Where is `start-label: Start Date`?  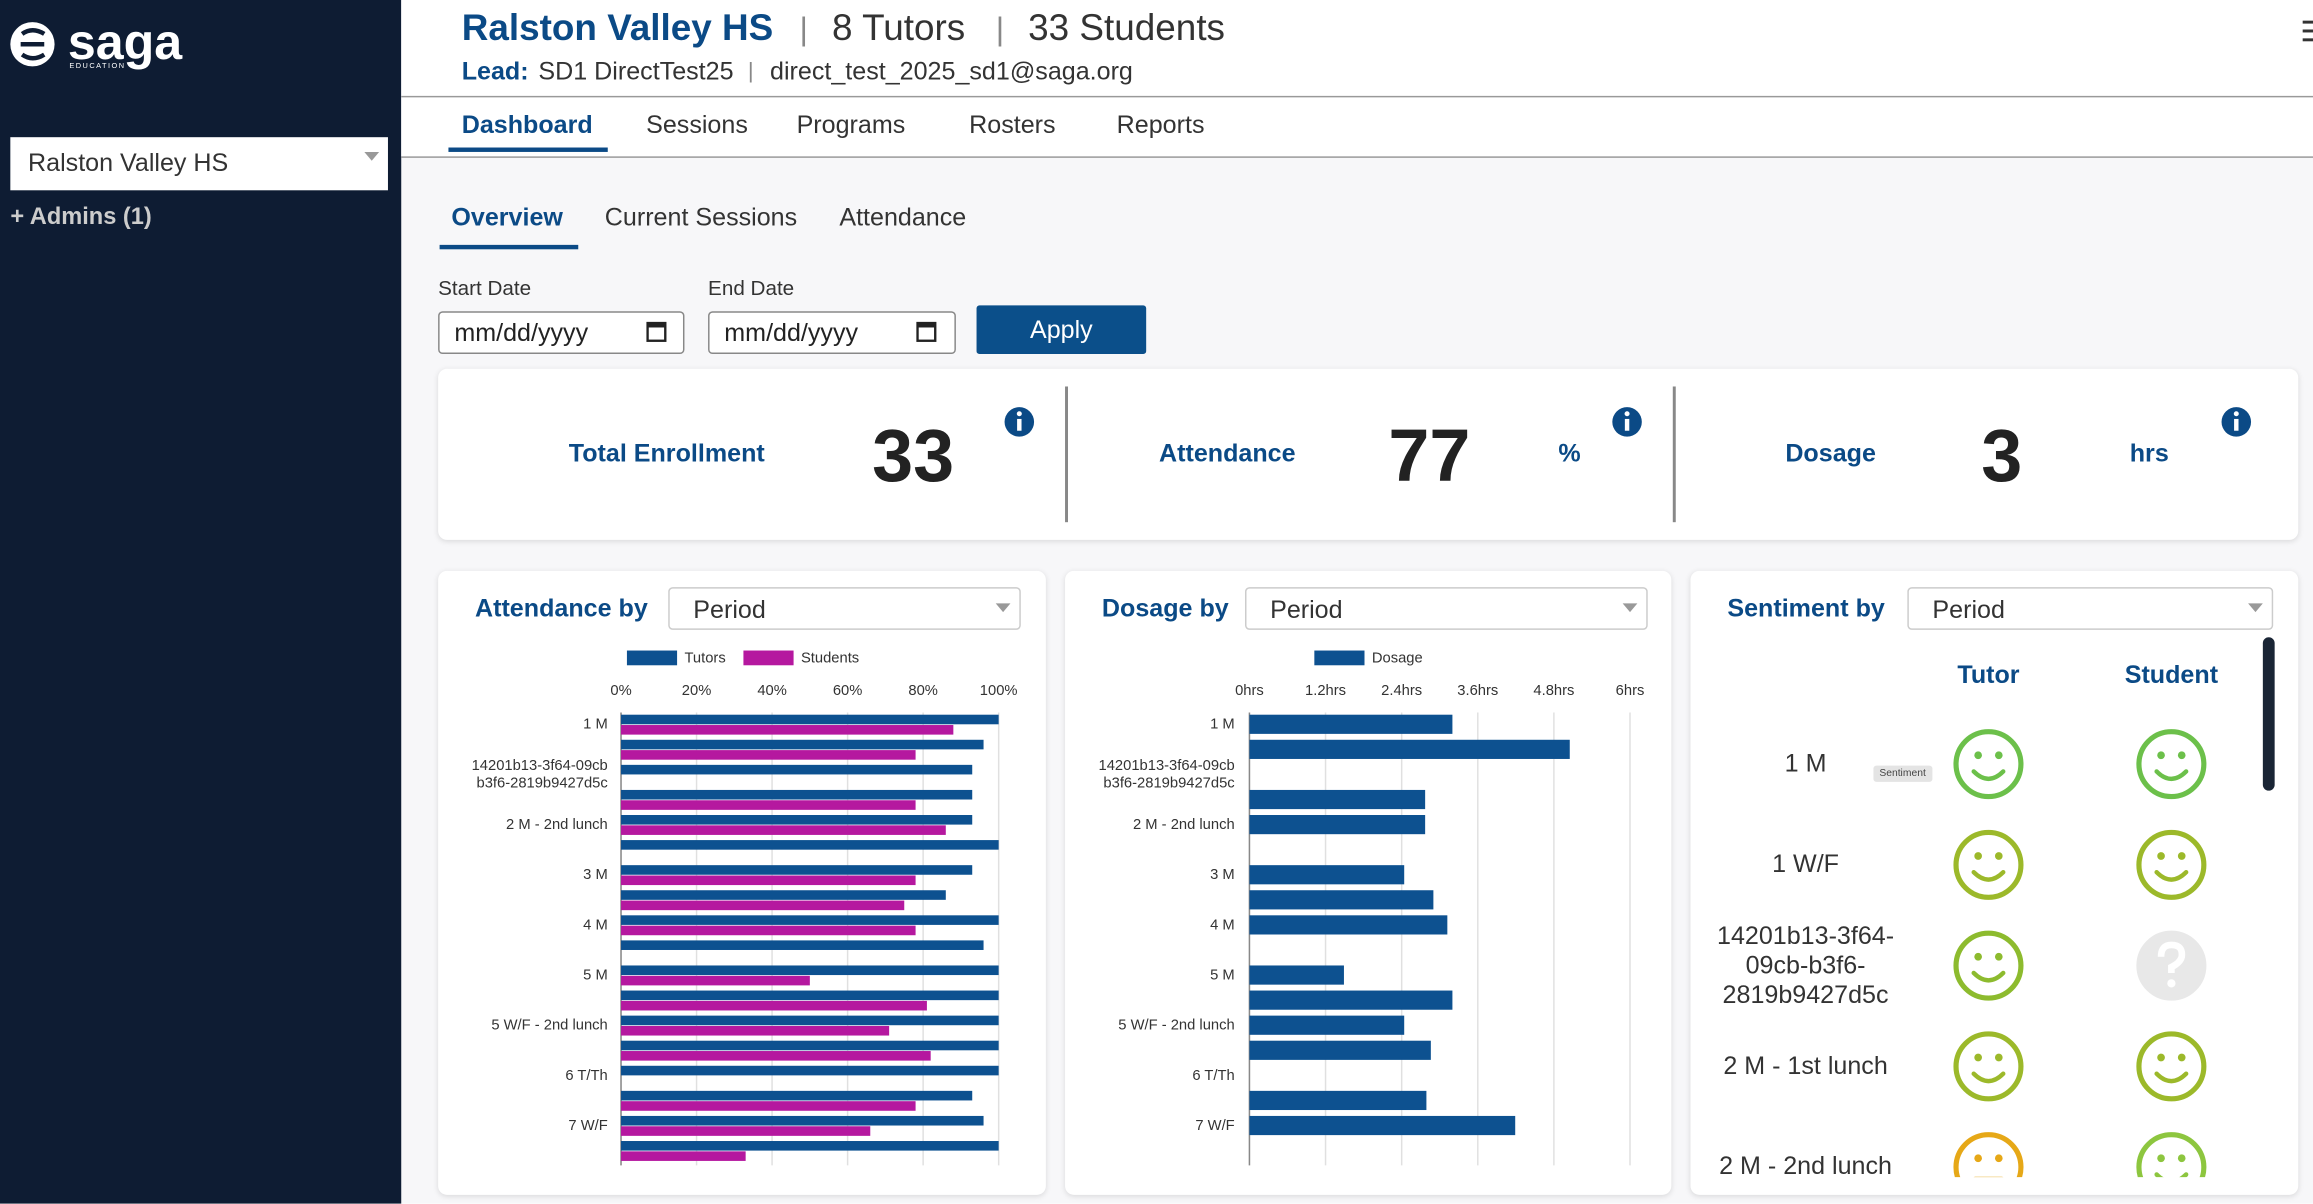 start-label: Start Date is located at coordinates (485, 287).